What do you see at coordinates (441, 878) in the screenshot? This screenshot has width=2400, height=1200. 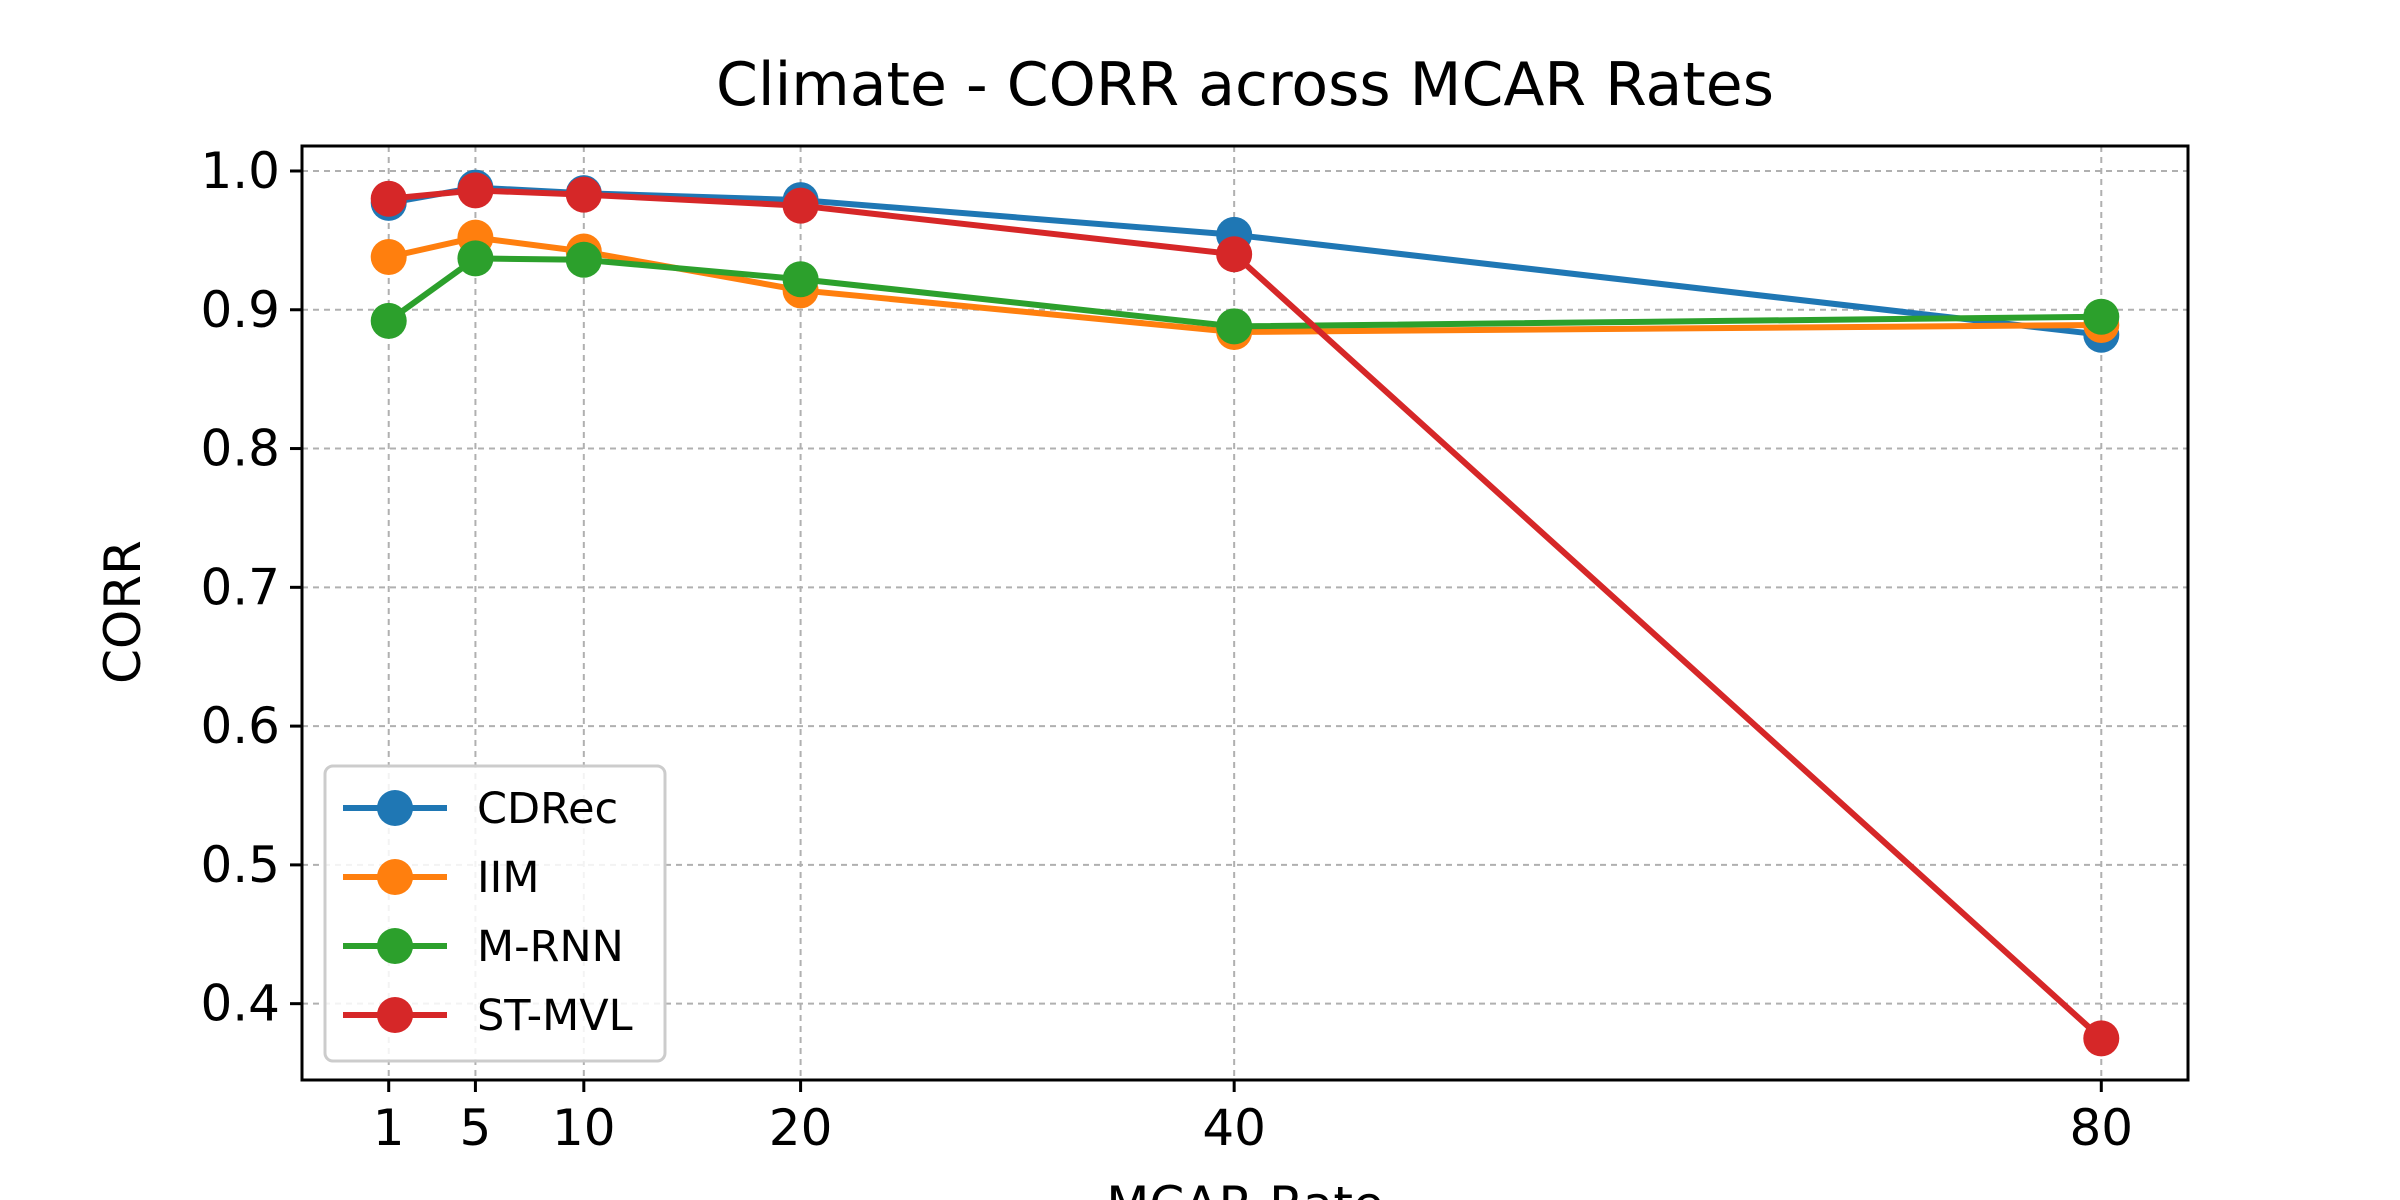 I see `legend-item-iim: IIM` at bounding box center [441, 878].